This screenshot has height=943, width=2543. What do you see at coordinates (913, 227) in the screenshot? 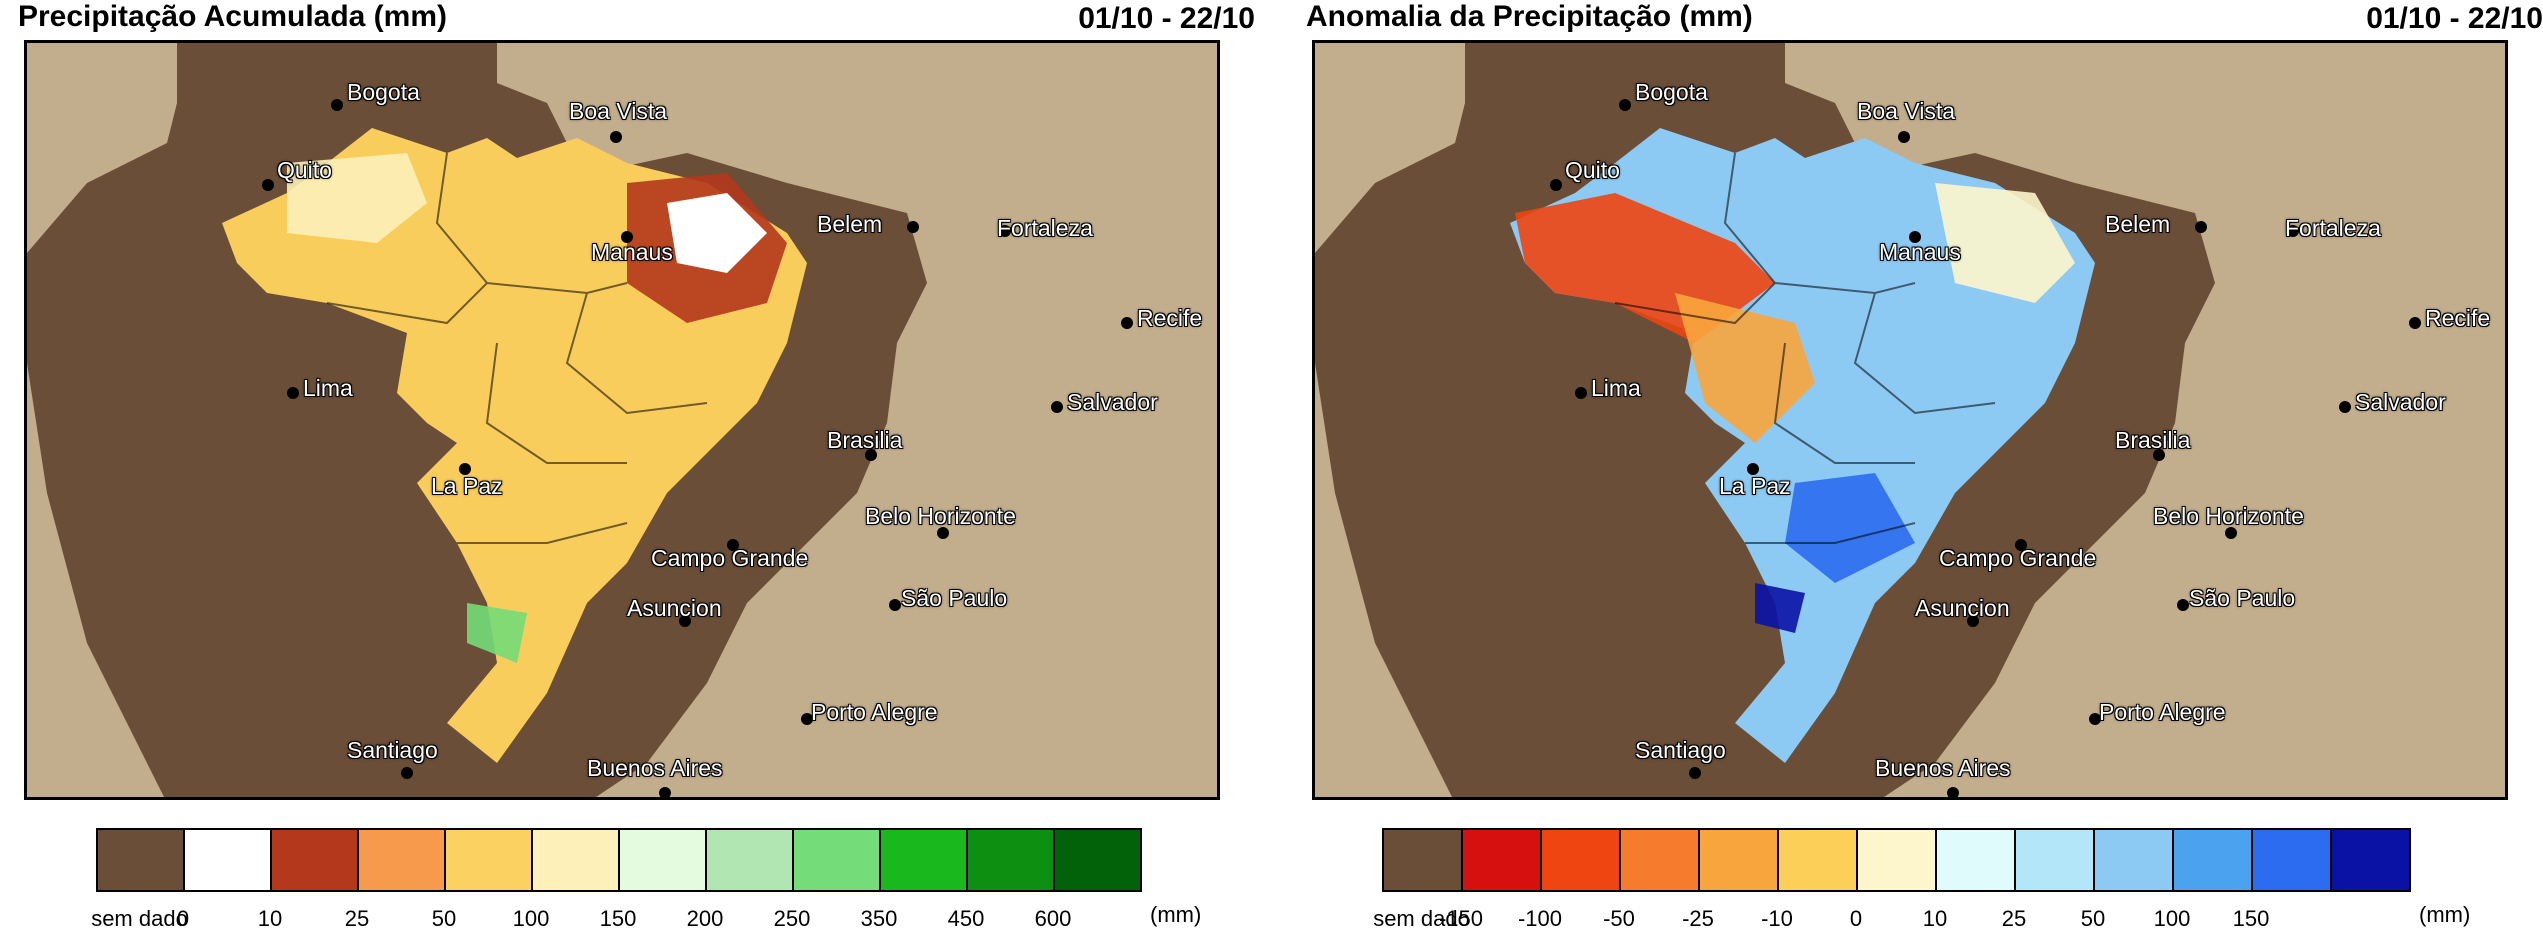
I see `city-dot-belem` at bounding box center [913, 227].